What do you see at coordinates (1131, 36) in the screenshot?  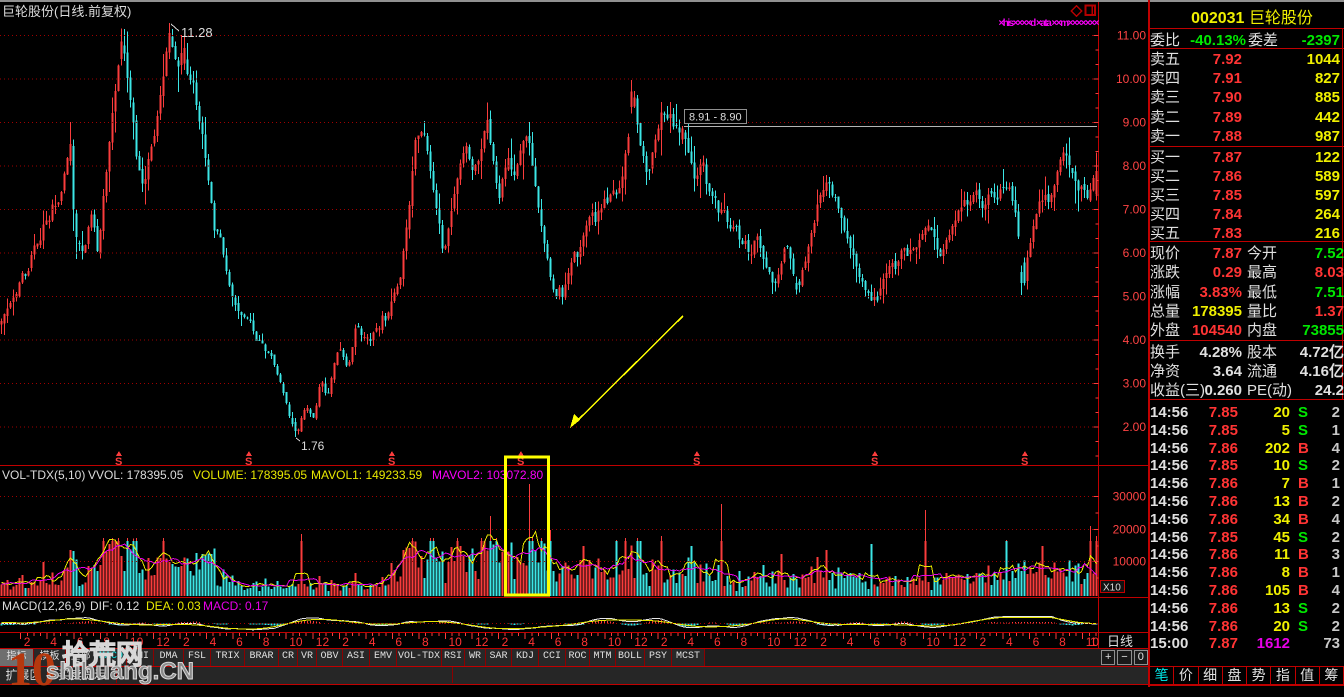 I see `svg-text: 11.00` at bounding box center [1131, 36].